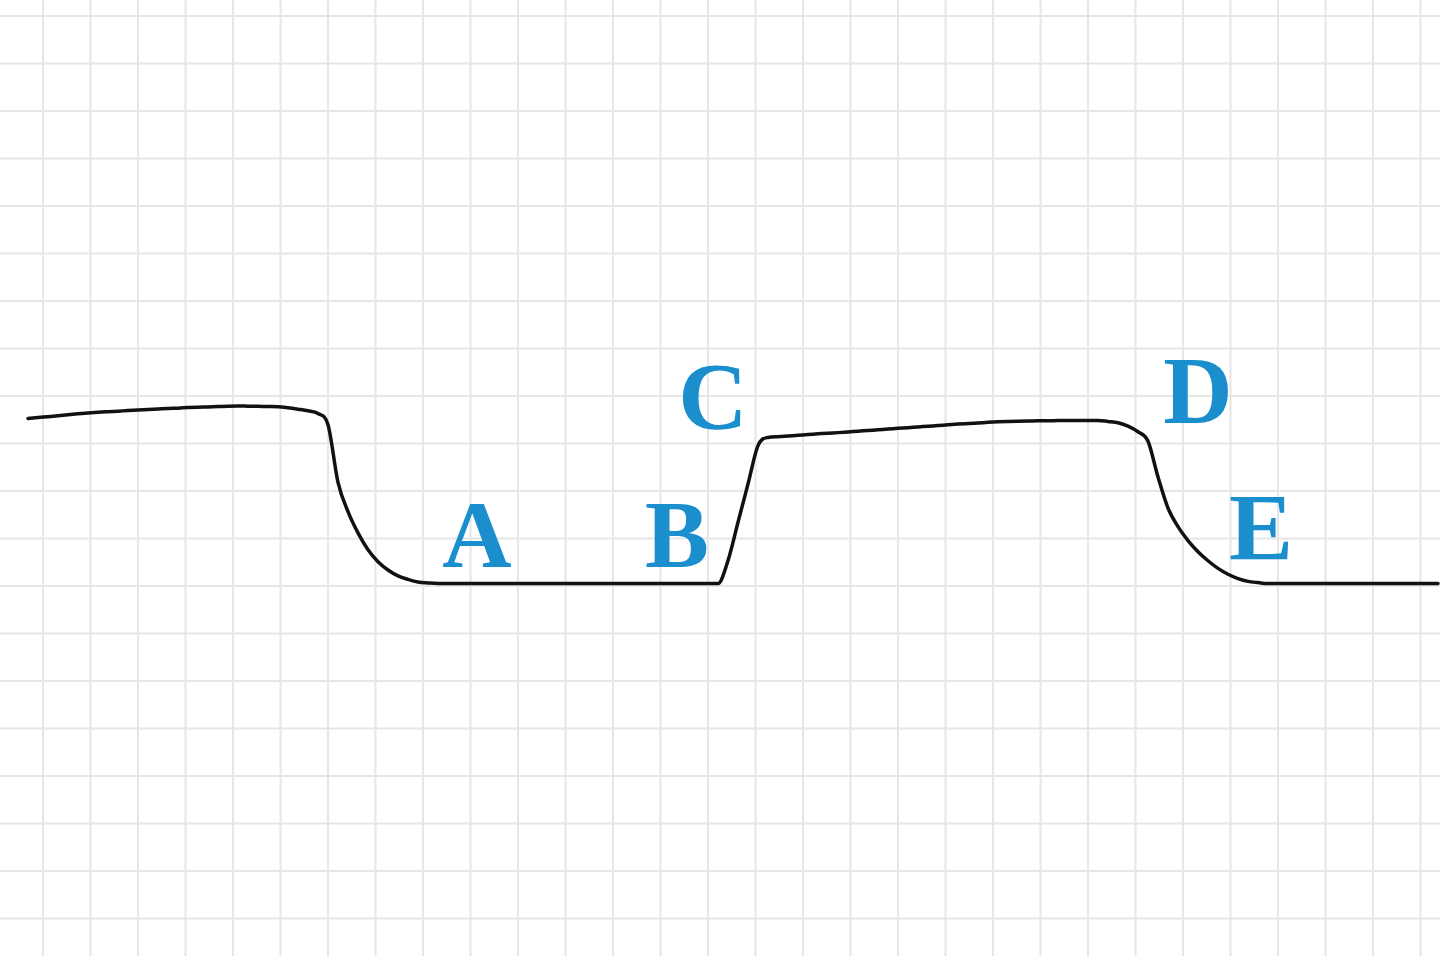 The width and height of the screenshot is (1440, 956). I want to click on annotation: C, so click(713, 396).